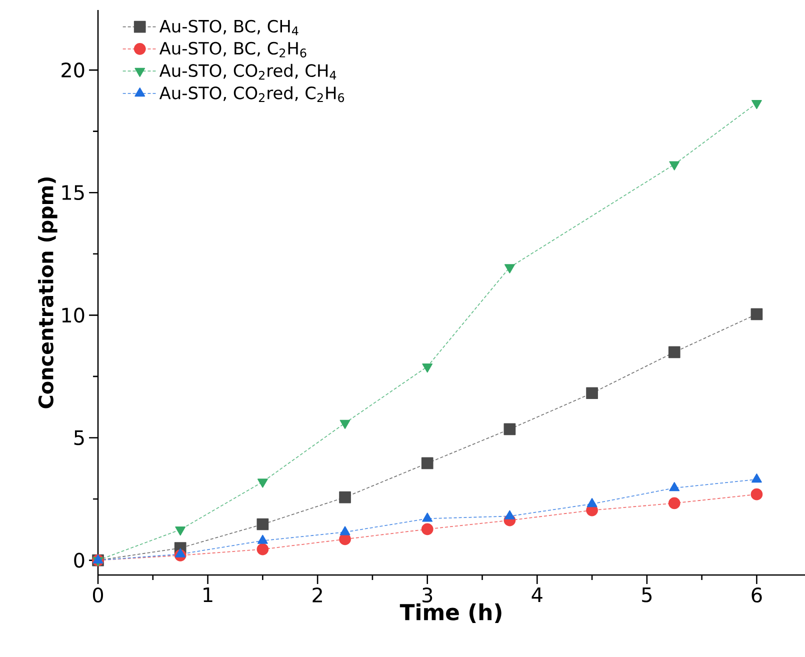 This screenshot has width=805, height=657. Describe the element at coordinates (451, 613) in the screenshot. I see `x-axis-title: Time (h)` at that location.